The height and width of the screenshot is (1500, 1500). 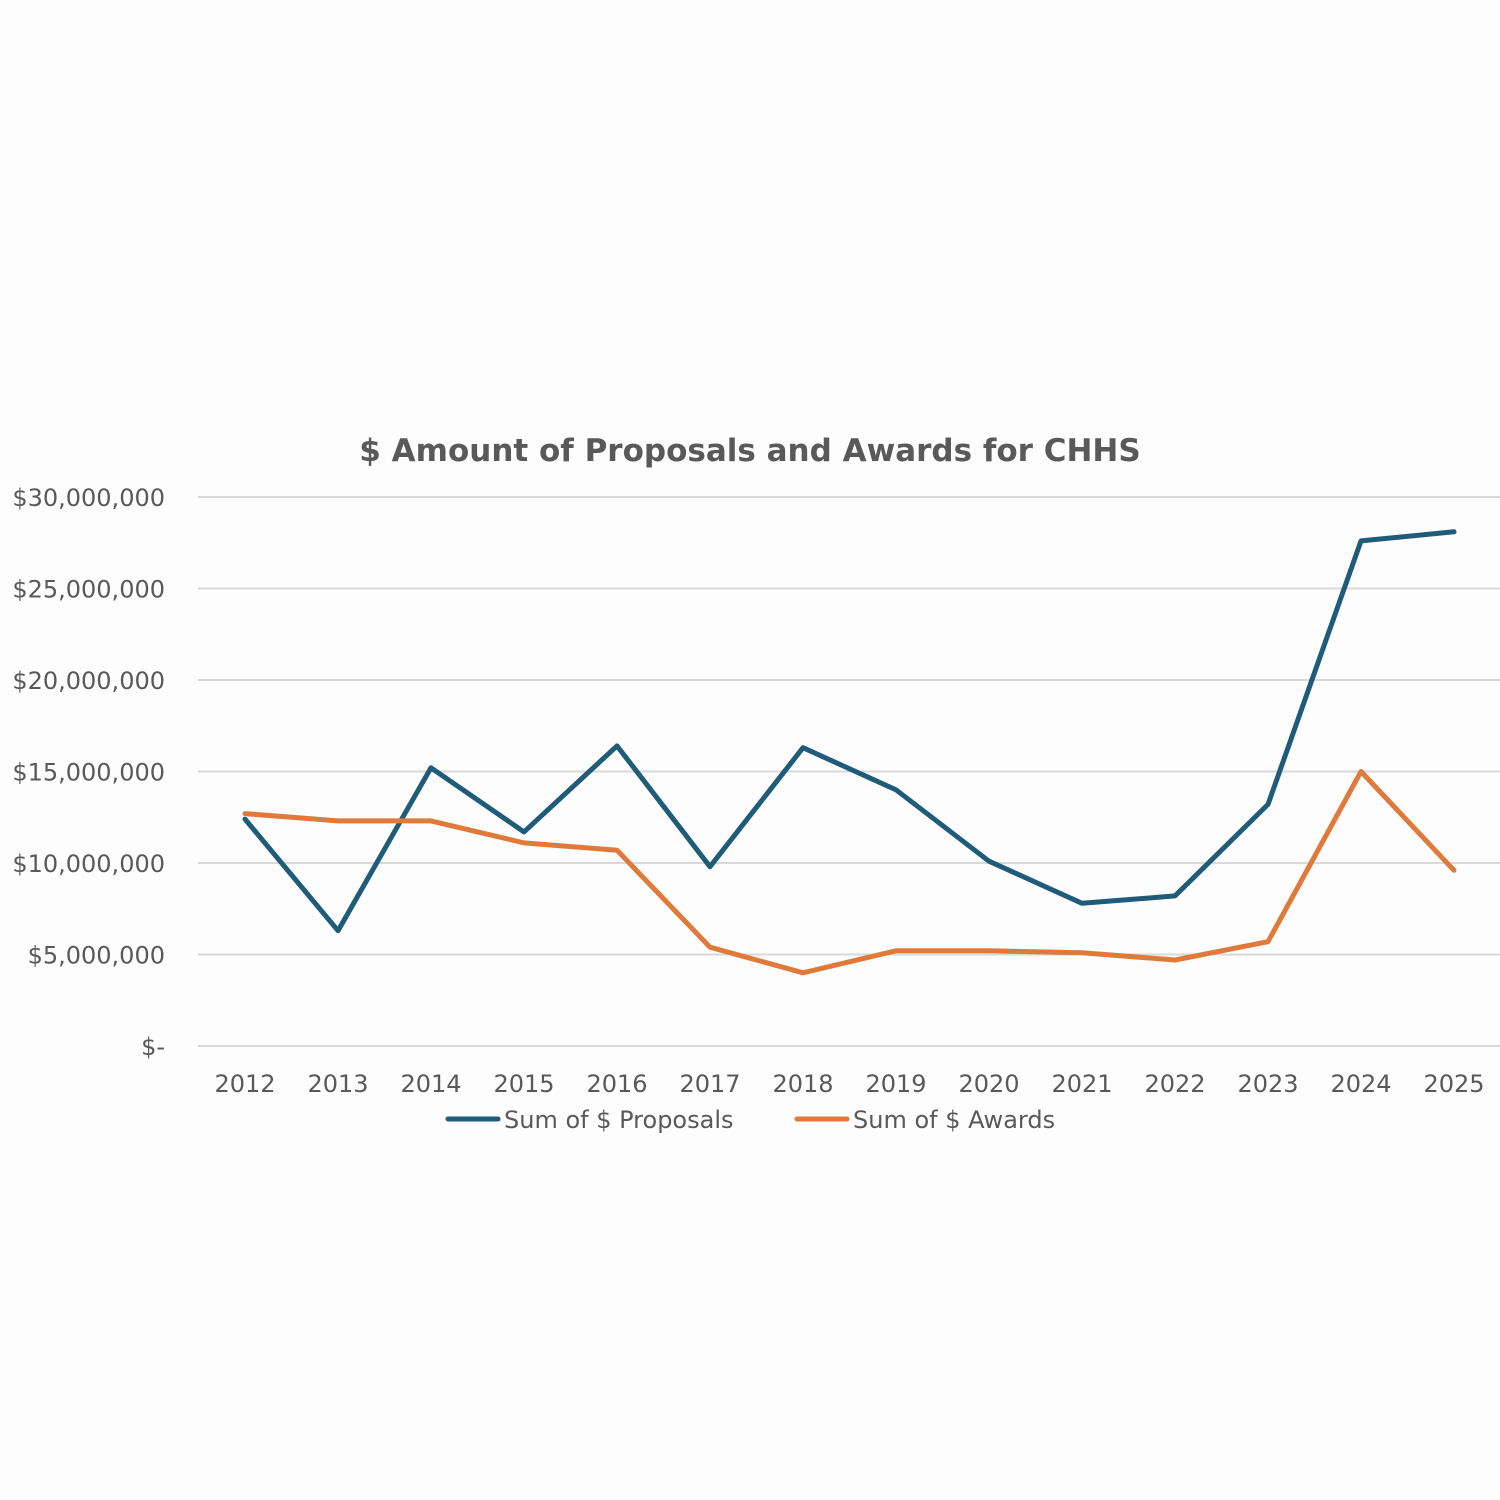 What do you see at coordinates (96, 956) in the screenshot?
I see `y-tick-label: $5,000,000` at bounding box center [96, 956].